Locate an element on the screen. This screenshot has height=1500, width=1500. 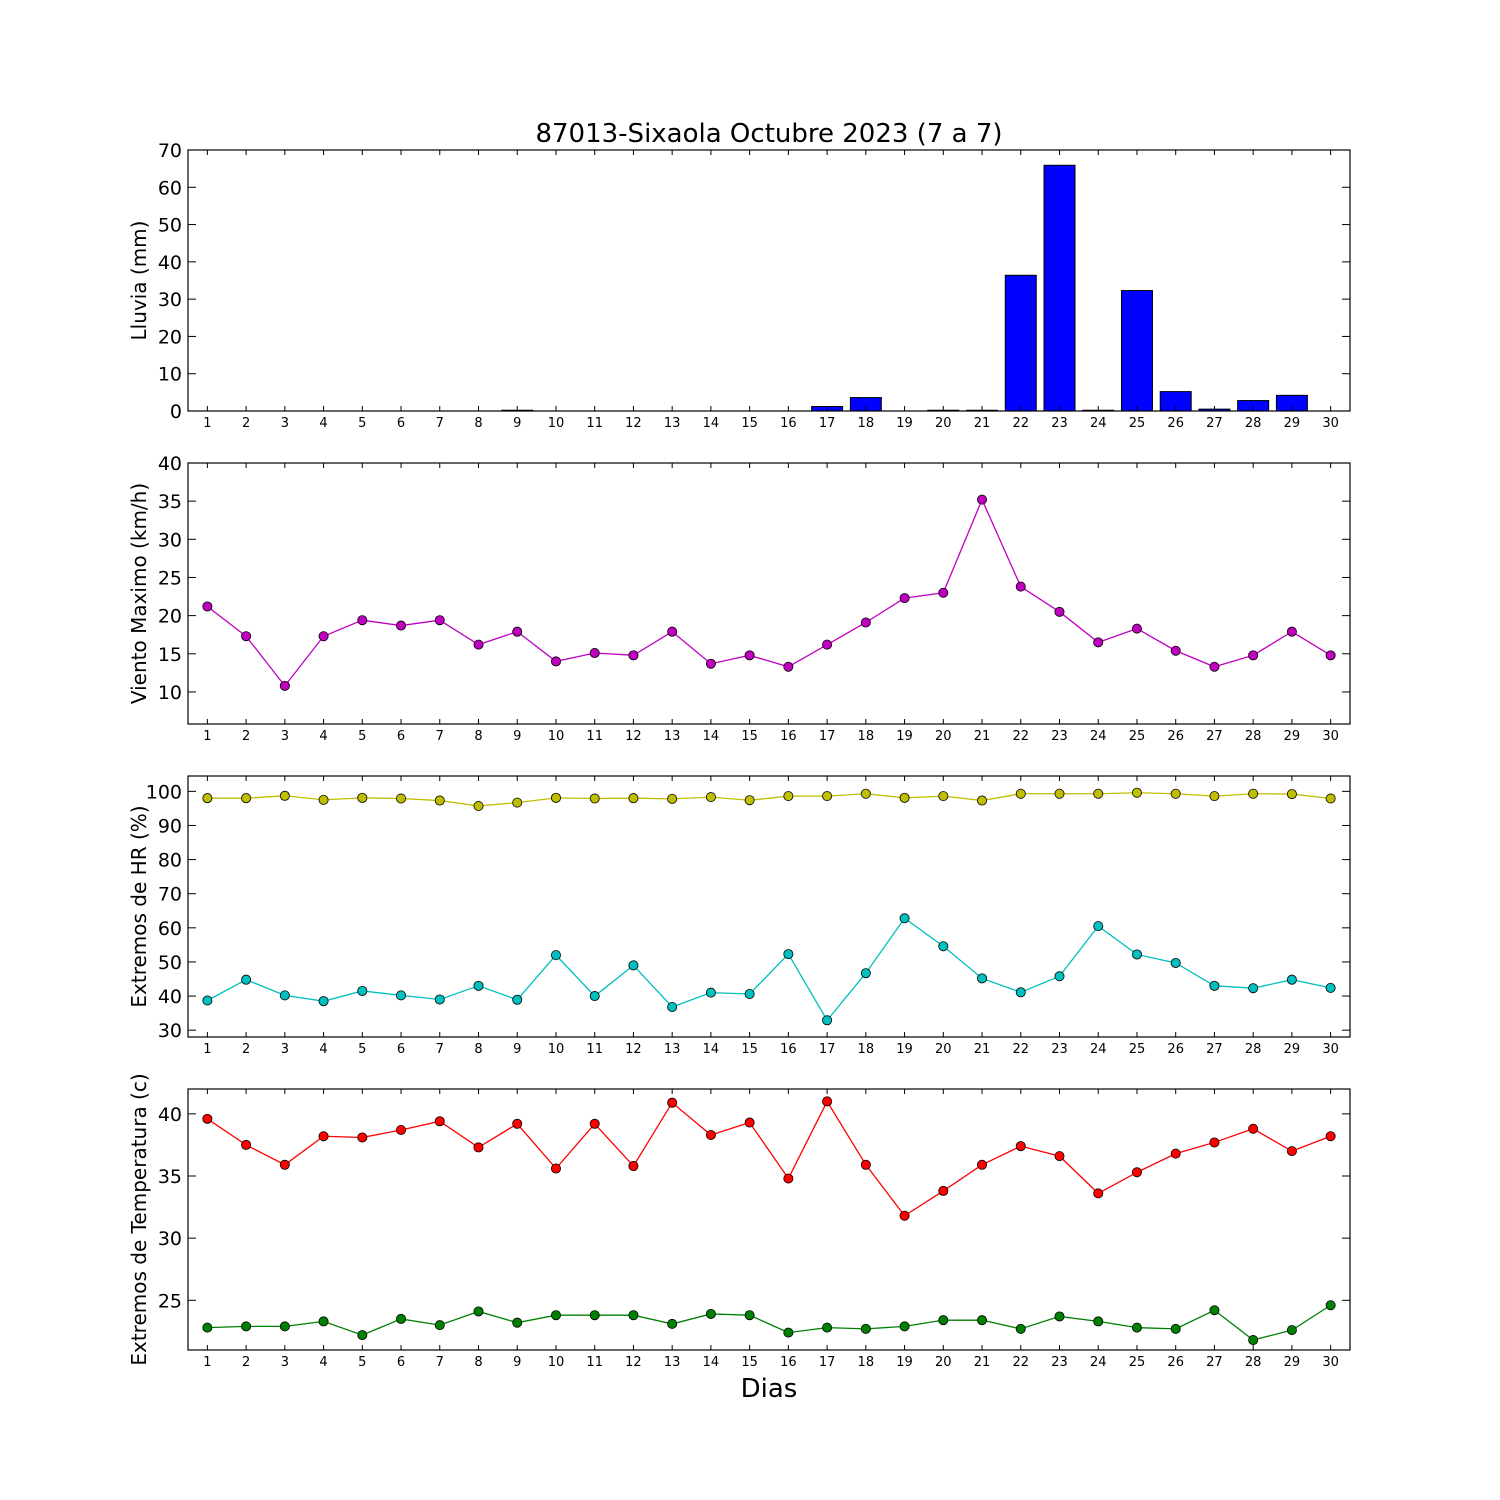
x-tick-label: 28 is located at coordinates (1253, 1049).